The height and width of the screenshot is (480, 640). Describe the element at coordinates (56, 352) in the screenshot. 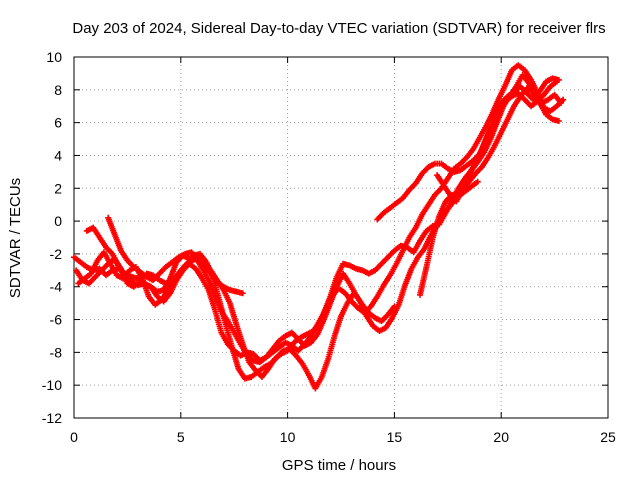

I see `y-tick-label: -8` at that location.